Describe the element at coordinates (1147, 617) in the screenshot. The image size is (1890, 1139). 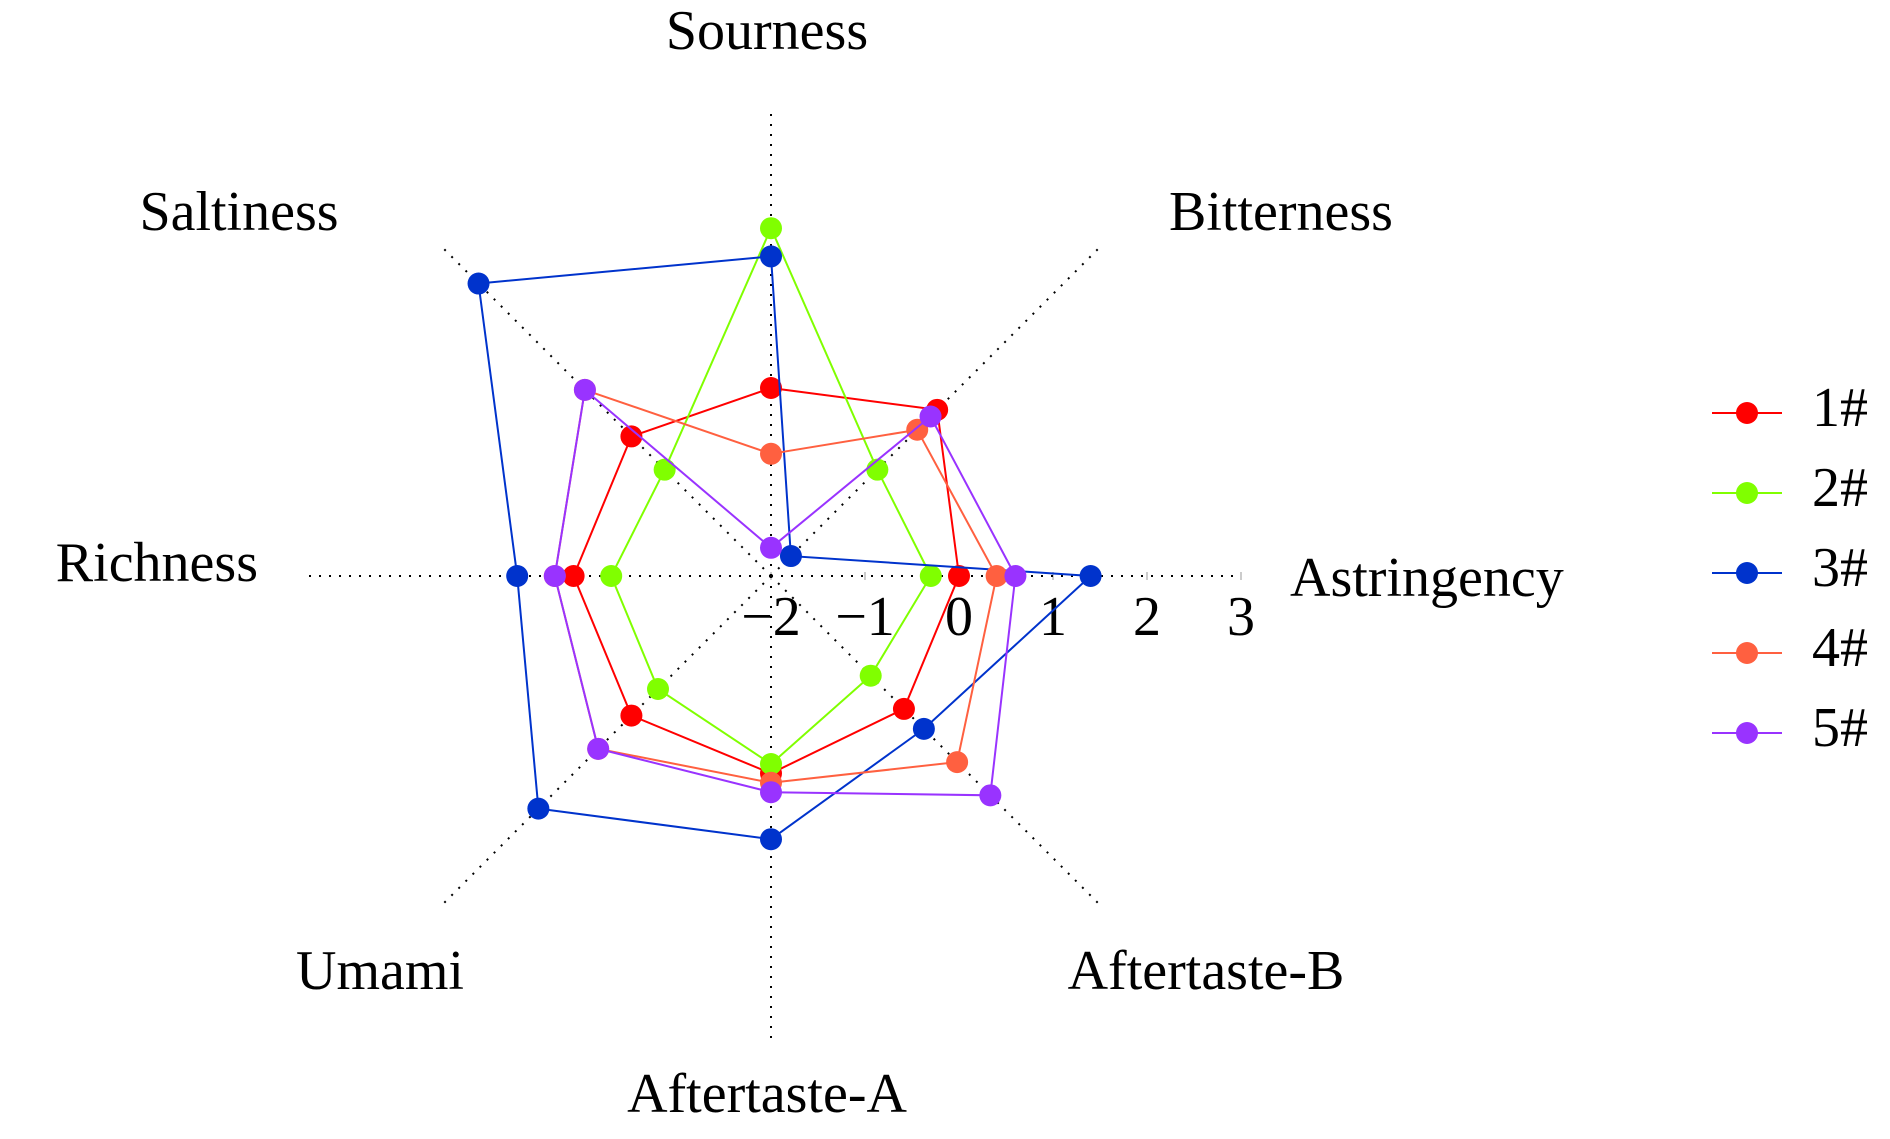
I see `r-tick-label: 2` at that location.